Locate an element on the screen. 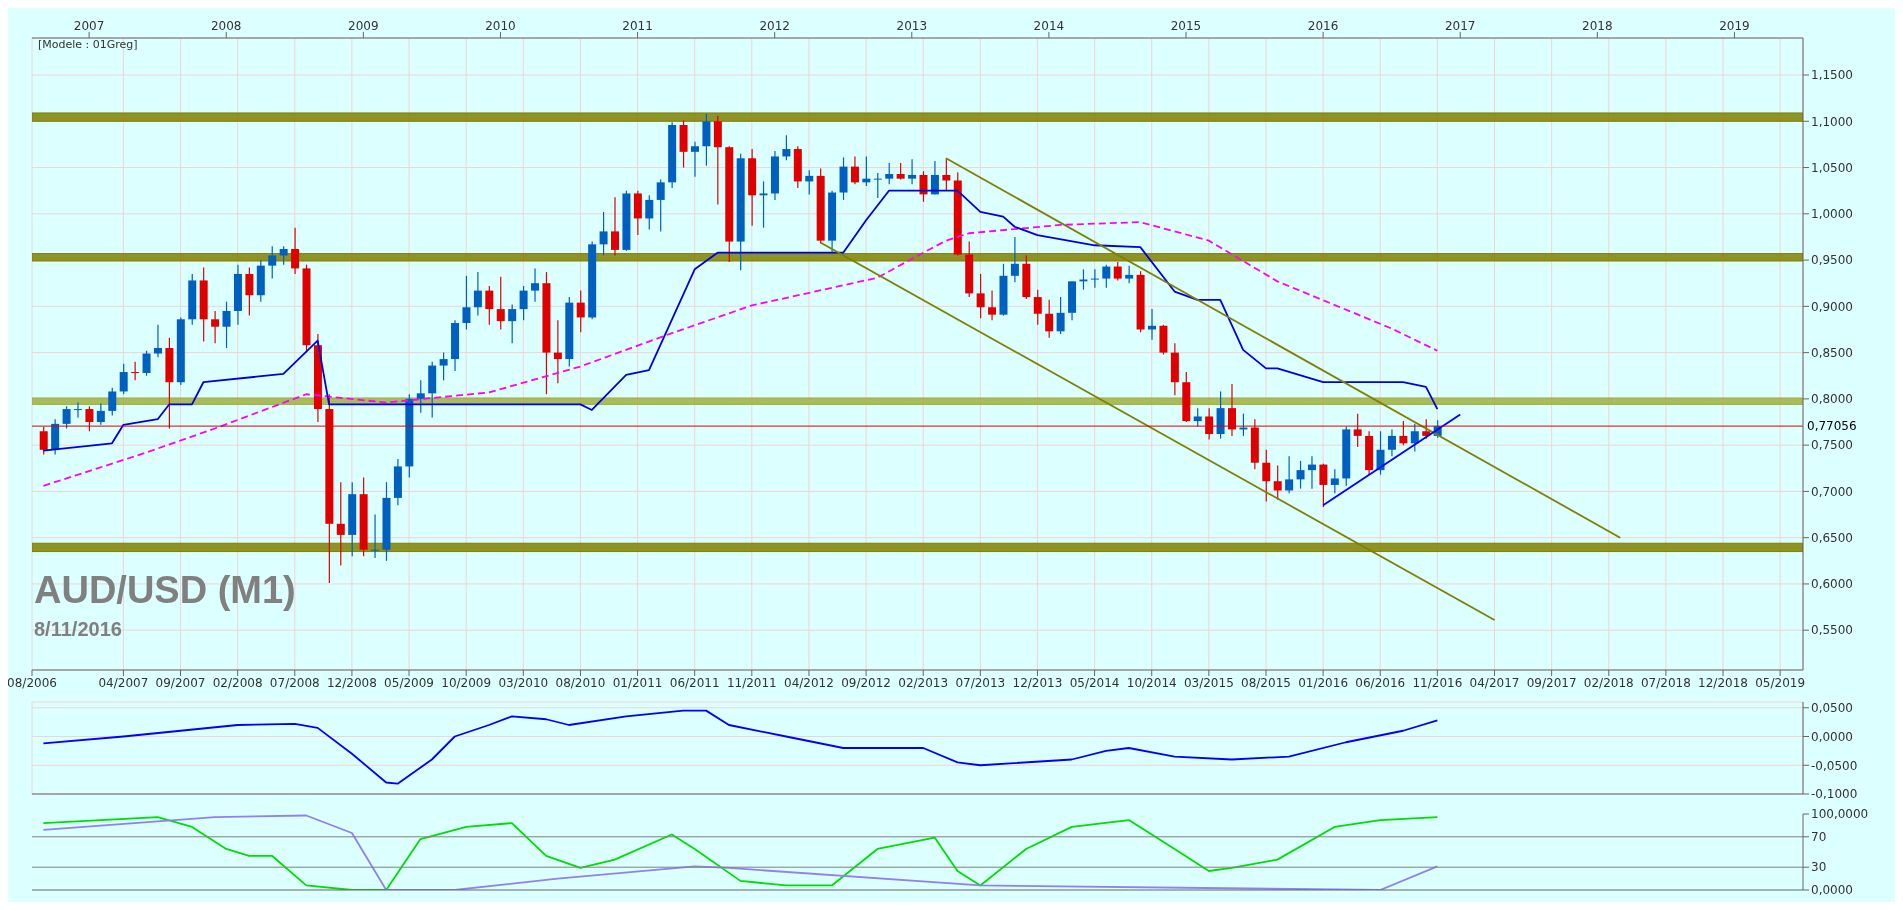 The image size is (1903, 910). y-tick-label: 1,1000 is located at coordinates (1832, 121).